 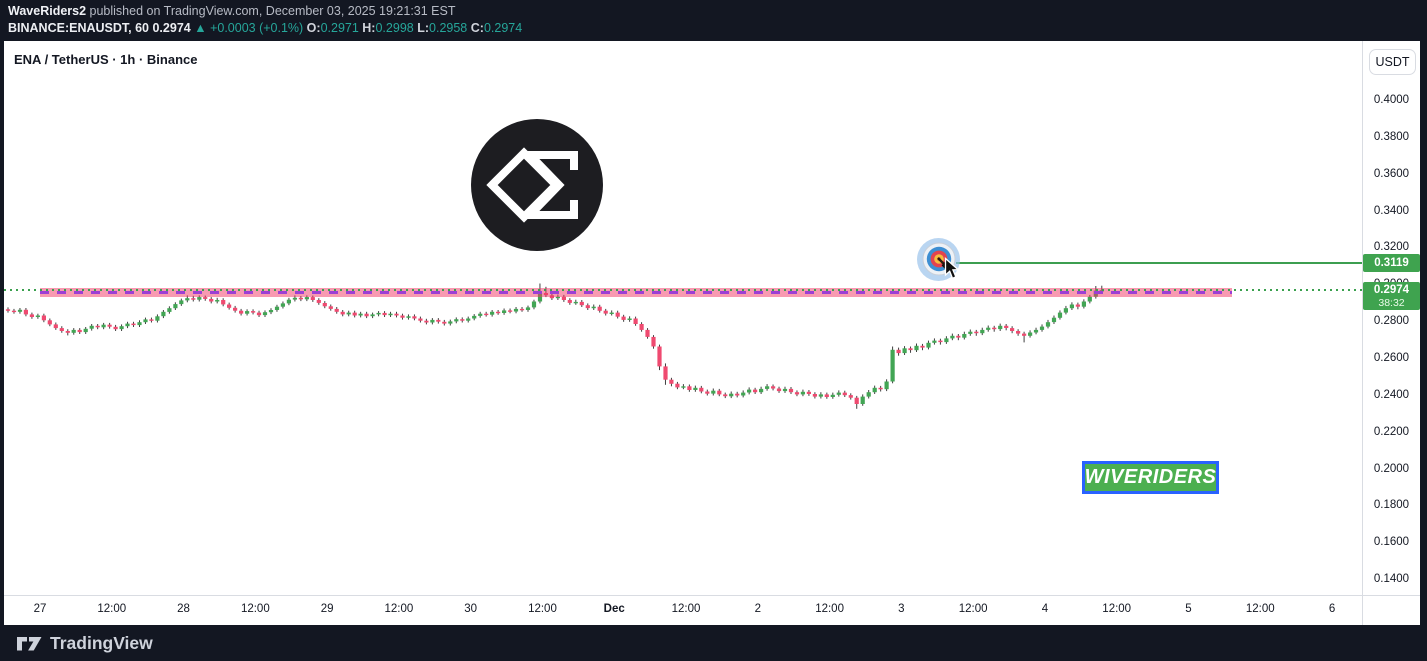 I want to click on dart-target-emoji-icon, so click(x=939, y=259).